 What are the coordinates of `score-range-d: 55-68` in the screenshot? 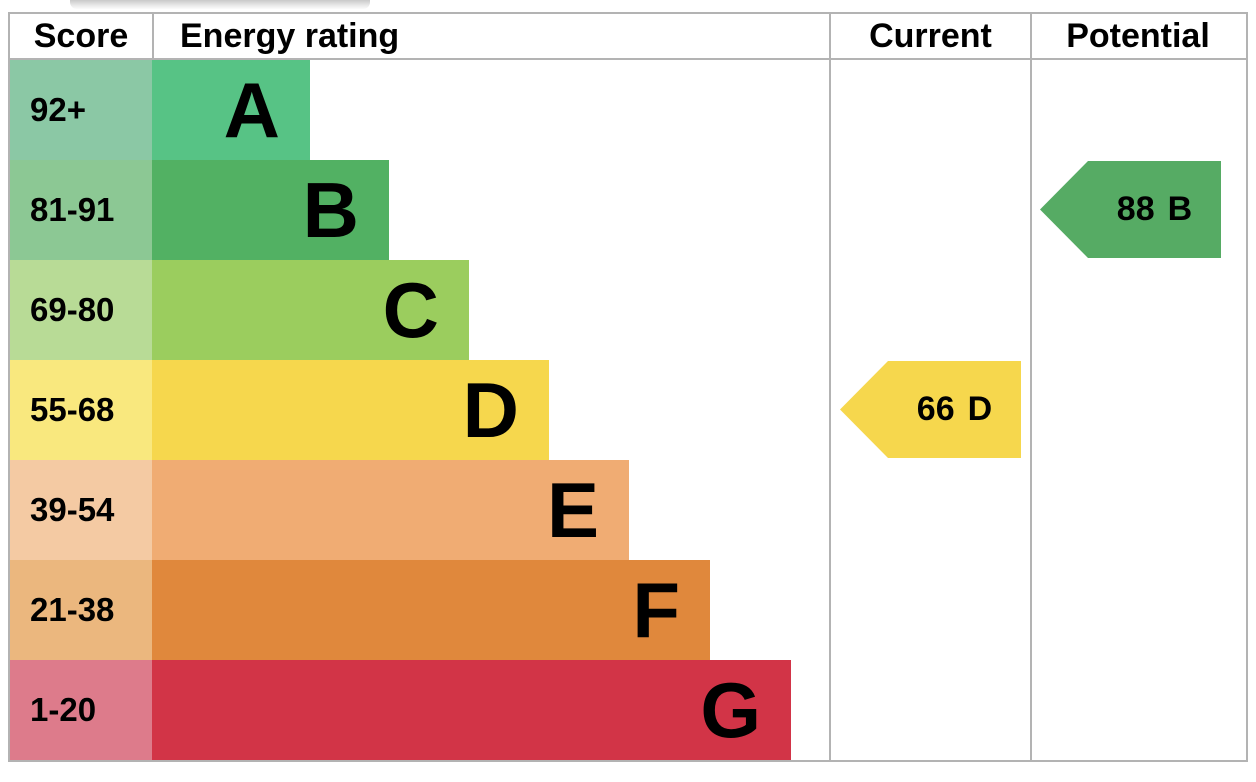 It's located at (81, 410).